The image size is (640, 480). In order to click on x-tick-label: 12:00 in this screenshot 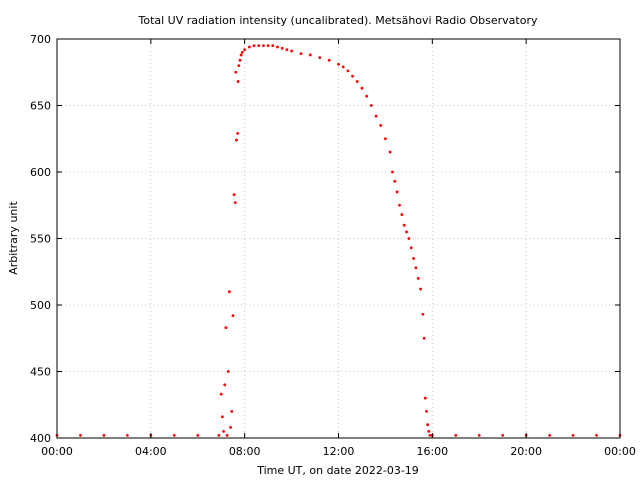, I will do `click(339, 451)`.